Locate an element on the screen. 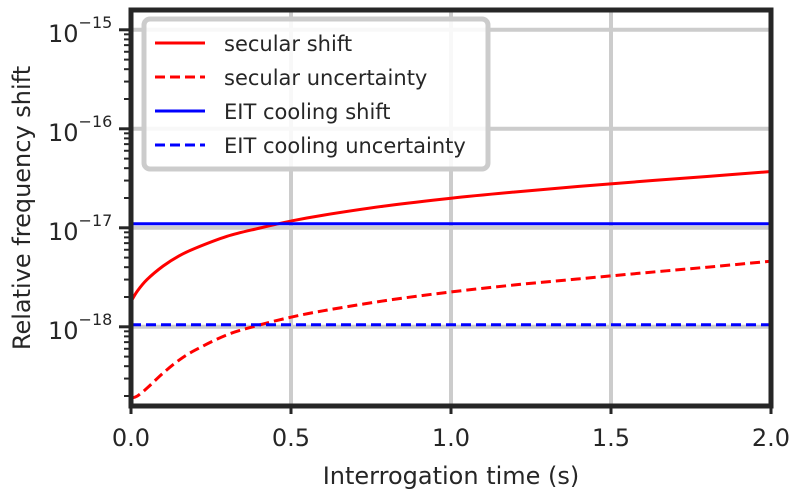 Image resolution: width=800 pixels, height=500 pixels. y-tick-exponent: −16 is located at coordinates (96, 121).